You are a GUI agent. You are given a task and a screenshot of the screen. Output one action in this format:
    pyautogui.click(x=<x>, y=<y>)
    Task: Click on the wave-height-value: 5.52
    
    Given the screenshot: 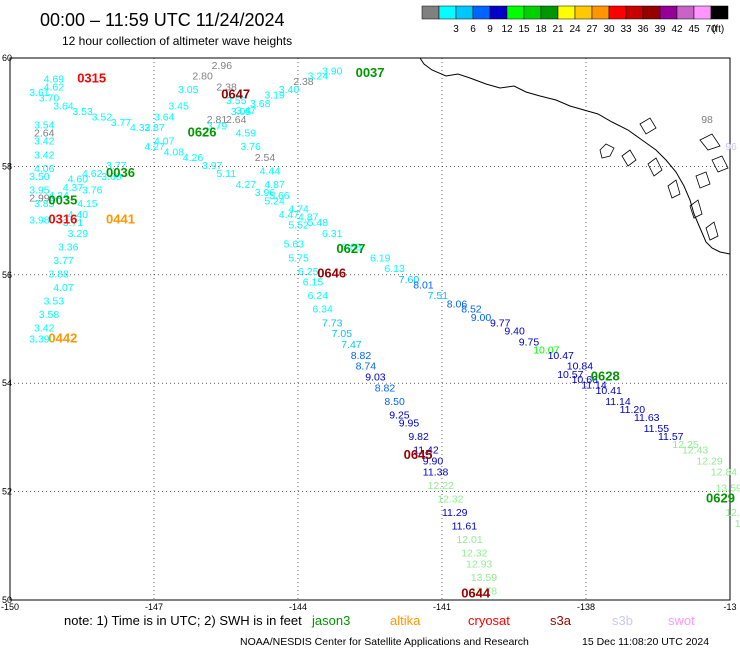 What is the action you would take?
    pyautogui.click(x=298, y=226)
    